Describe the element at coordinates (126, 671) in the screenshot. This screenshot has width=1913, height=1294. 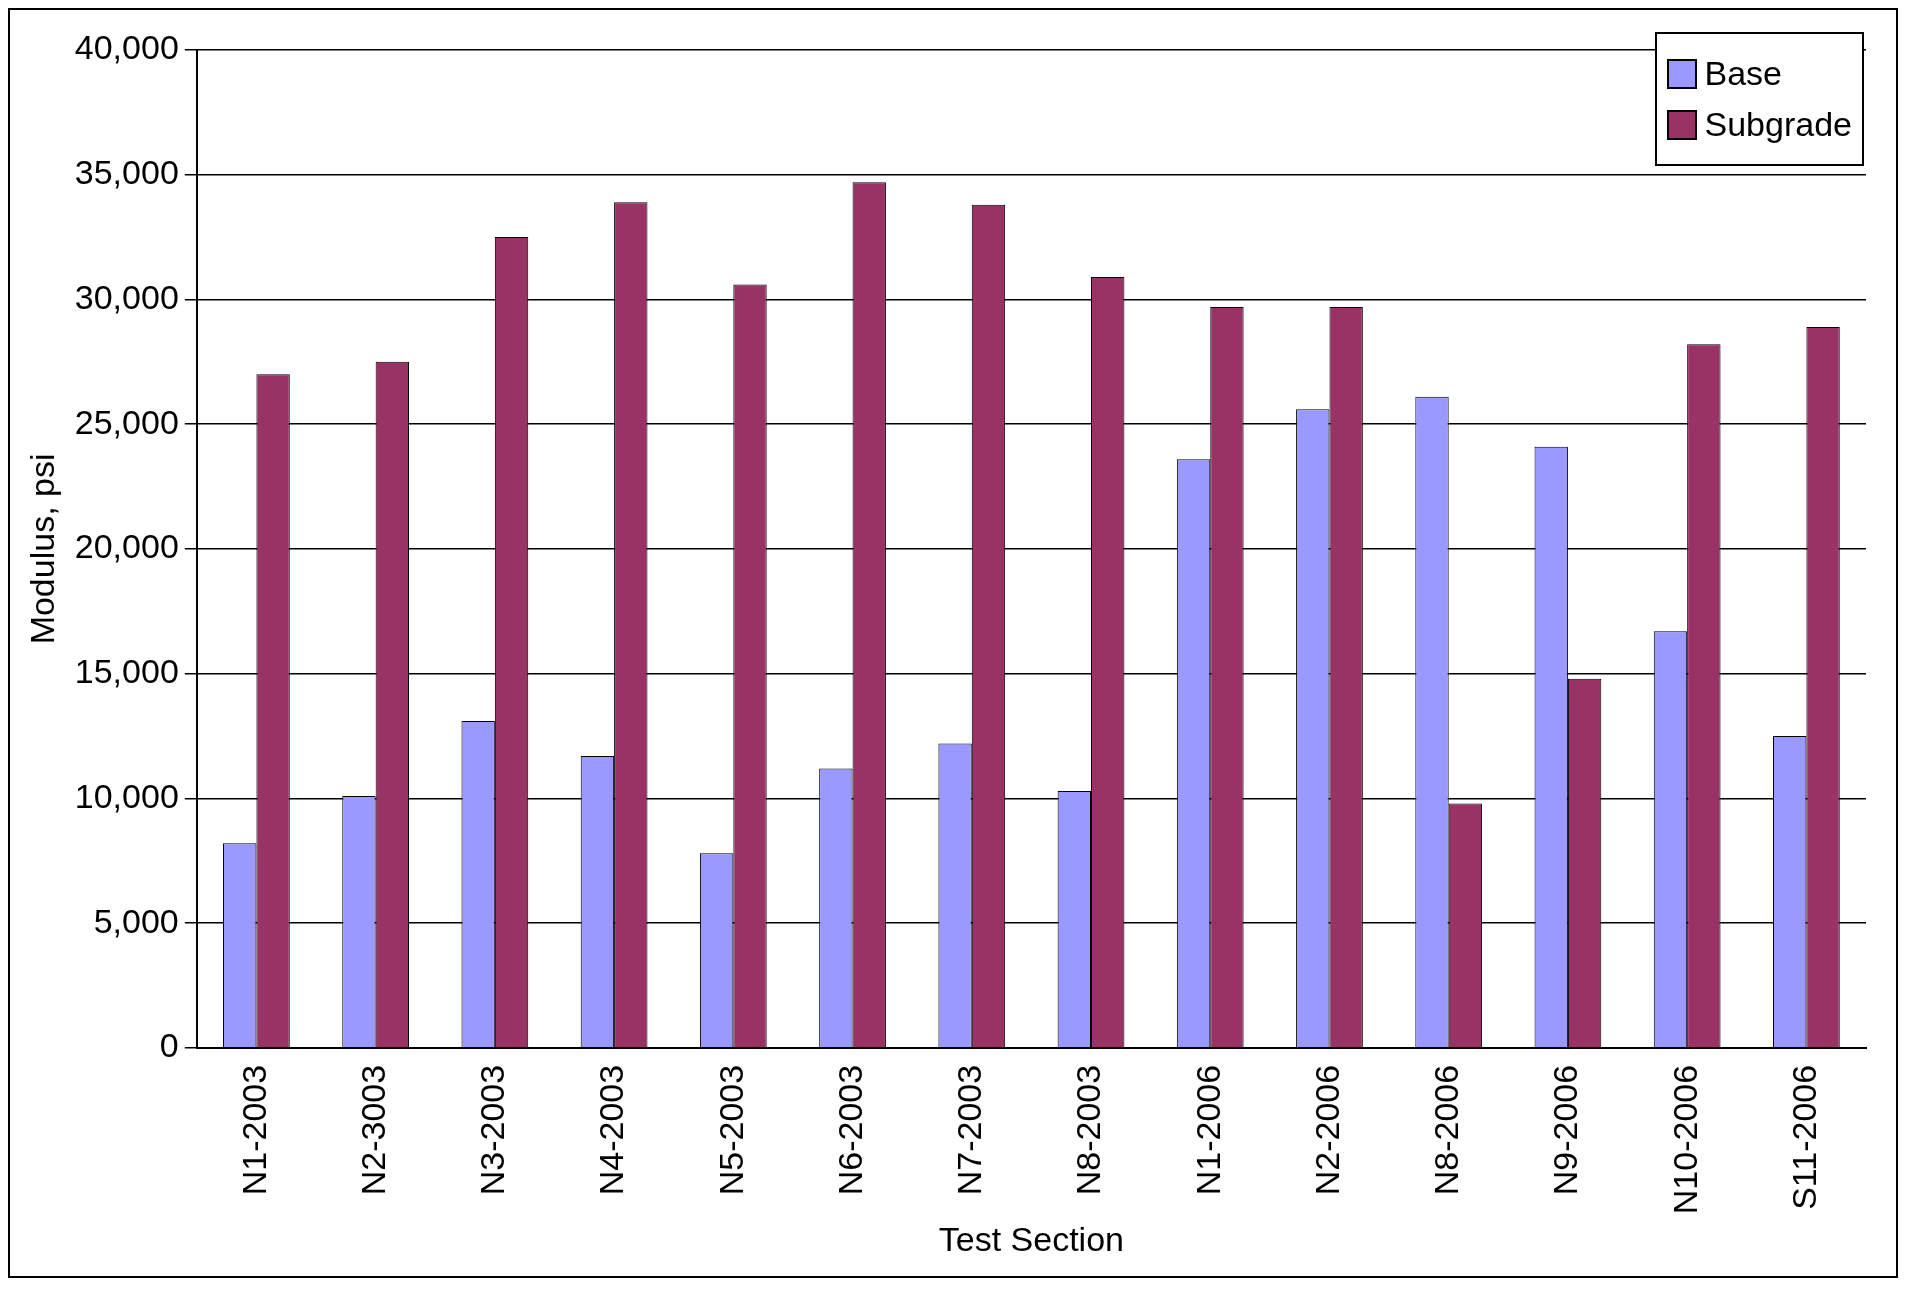
I see `y-tick-label: 15,000` at that location.